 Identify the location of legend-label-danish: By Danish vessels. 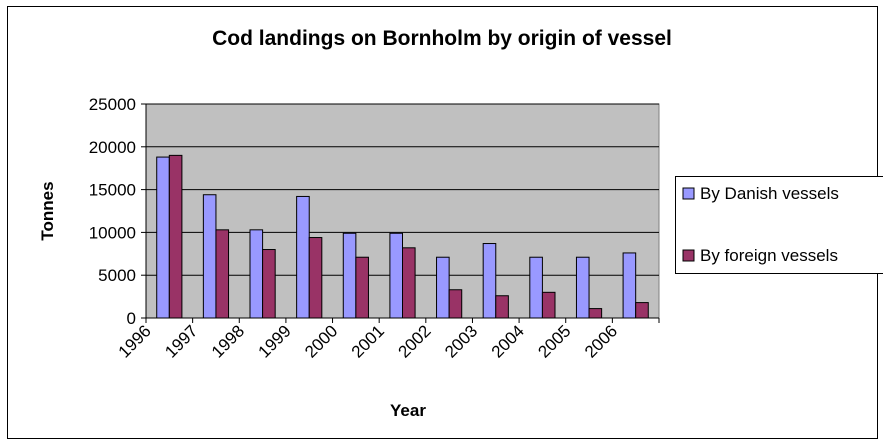
(769, 193).